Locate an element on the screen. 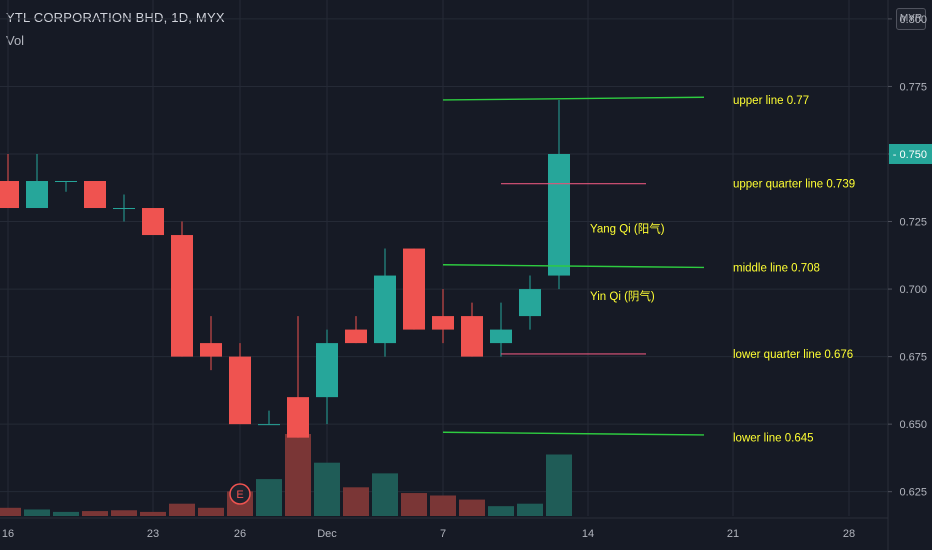 The height and width of the screenshot is (550, 932). earnings-marker-label: E is located at coordinates (239, 495).